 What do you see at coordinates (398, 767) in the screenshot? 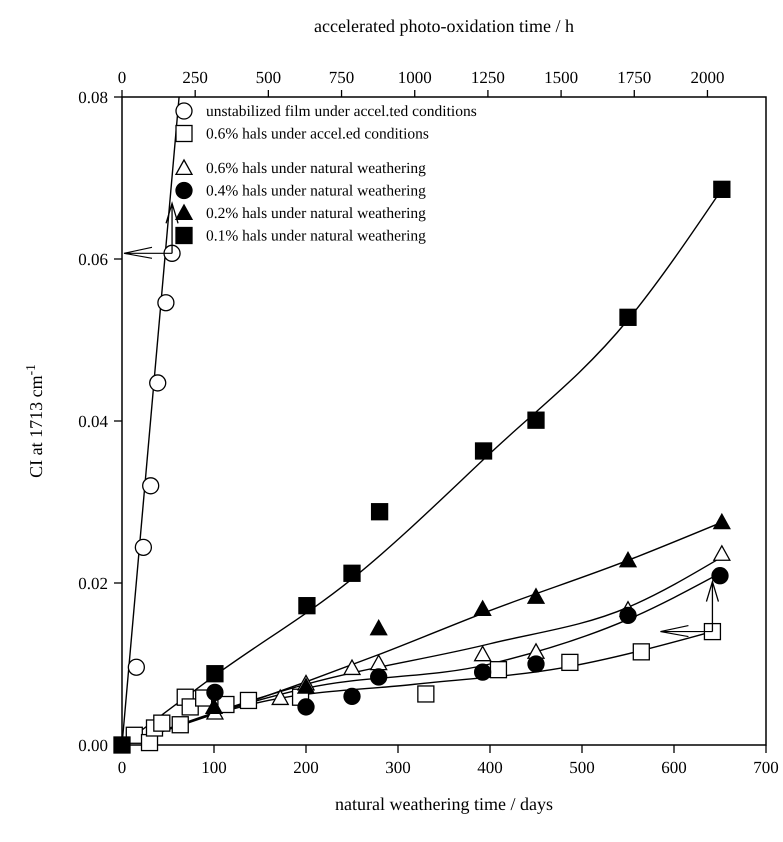
I see `x-tick-label: 300` at bounding box center [398, 767].